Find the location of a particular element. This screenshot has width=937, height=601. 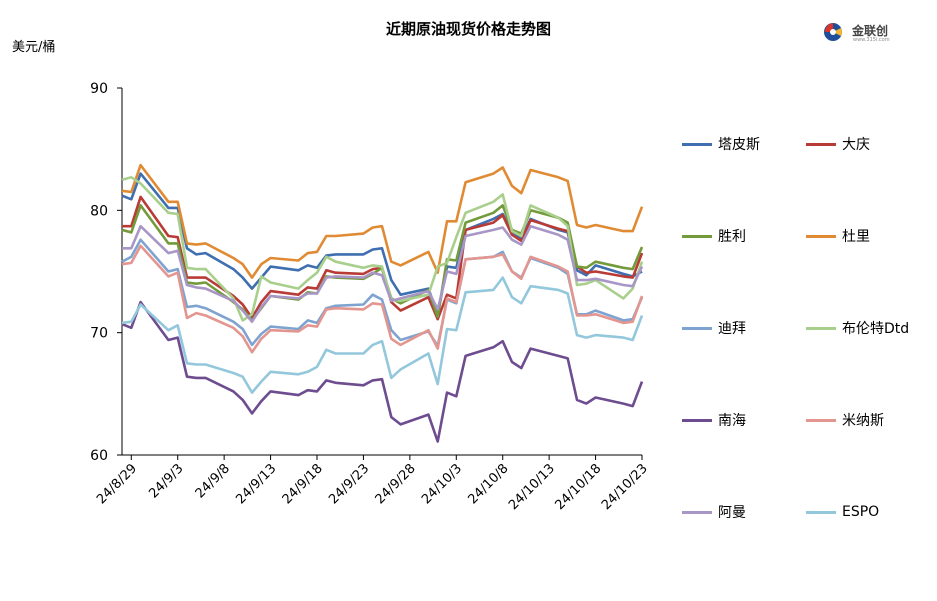

legend-label: 杜里 is located at coordinates (856, 237).